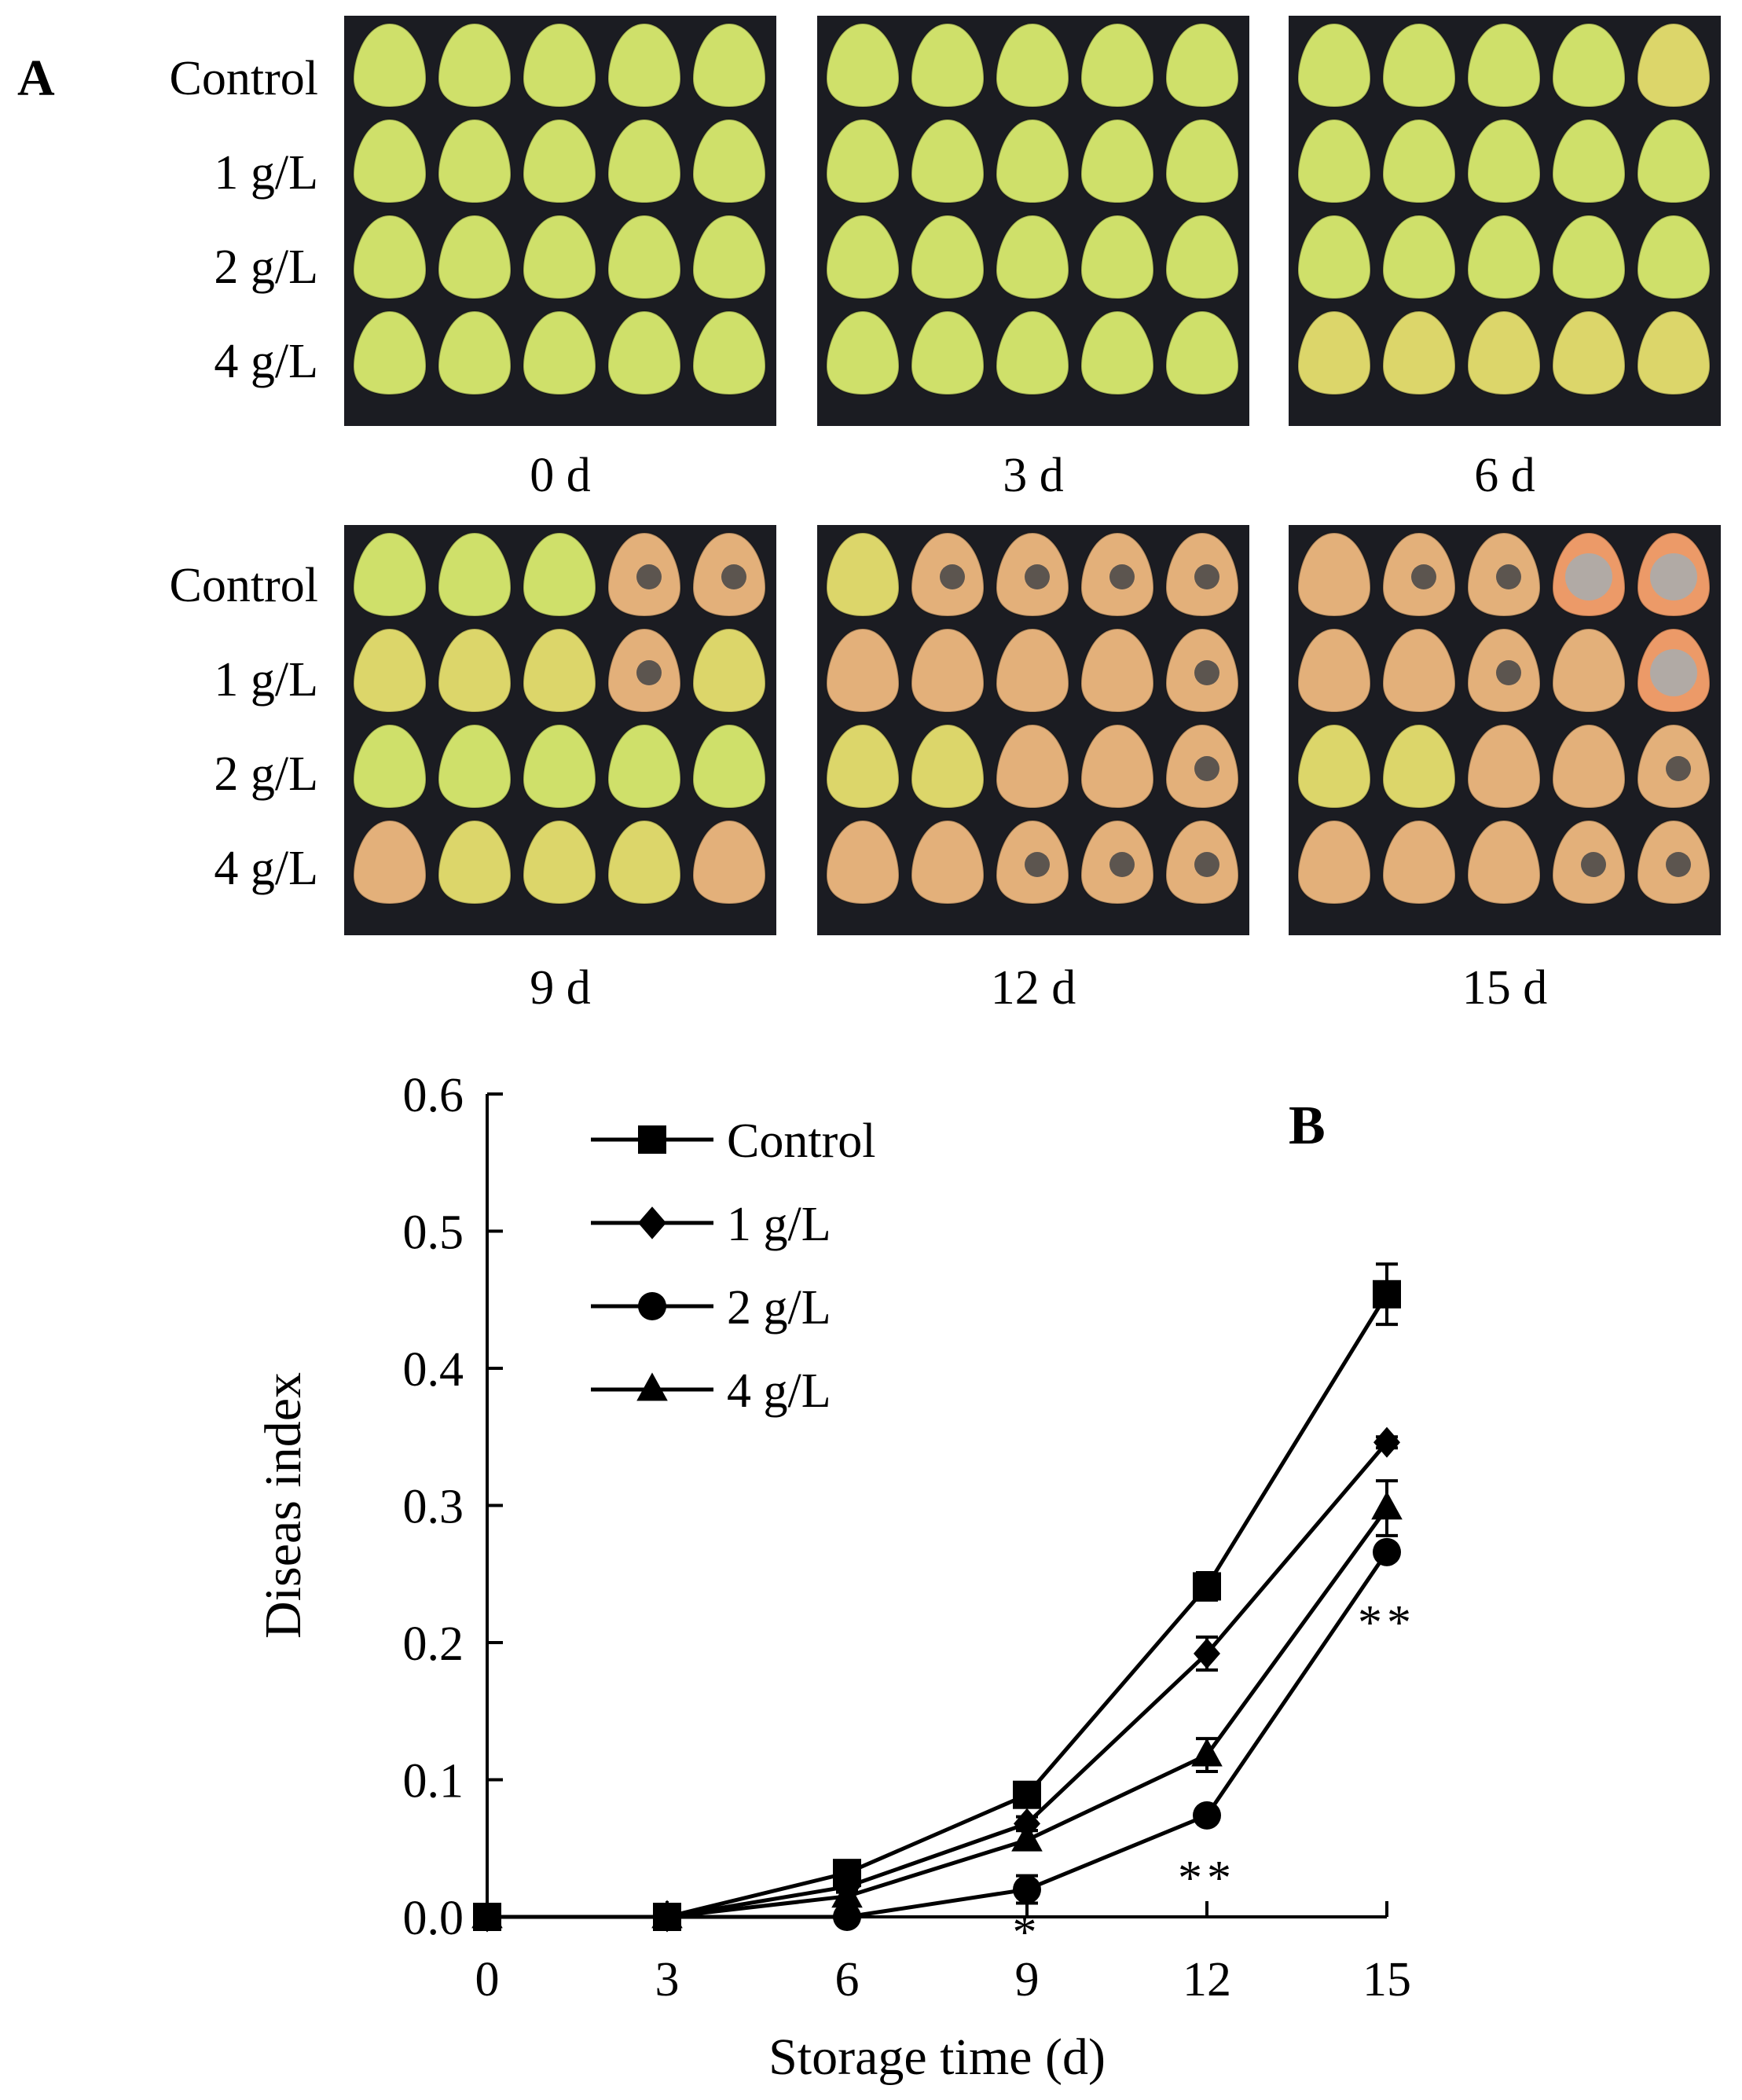 The width and height of the screenshot is (1742, 2100). I want to click on row-label-control-bottom: Control, so click(243, 585).